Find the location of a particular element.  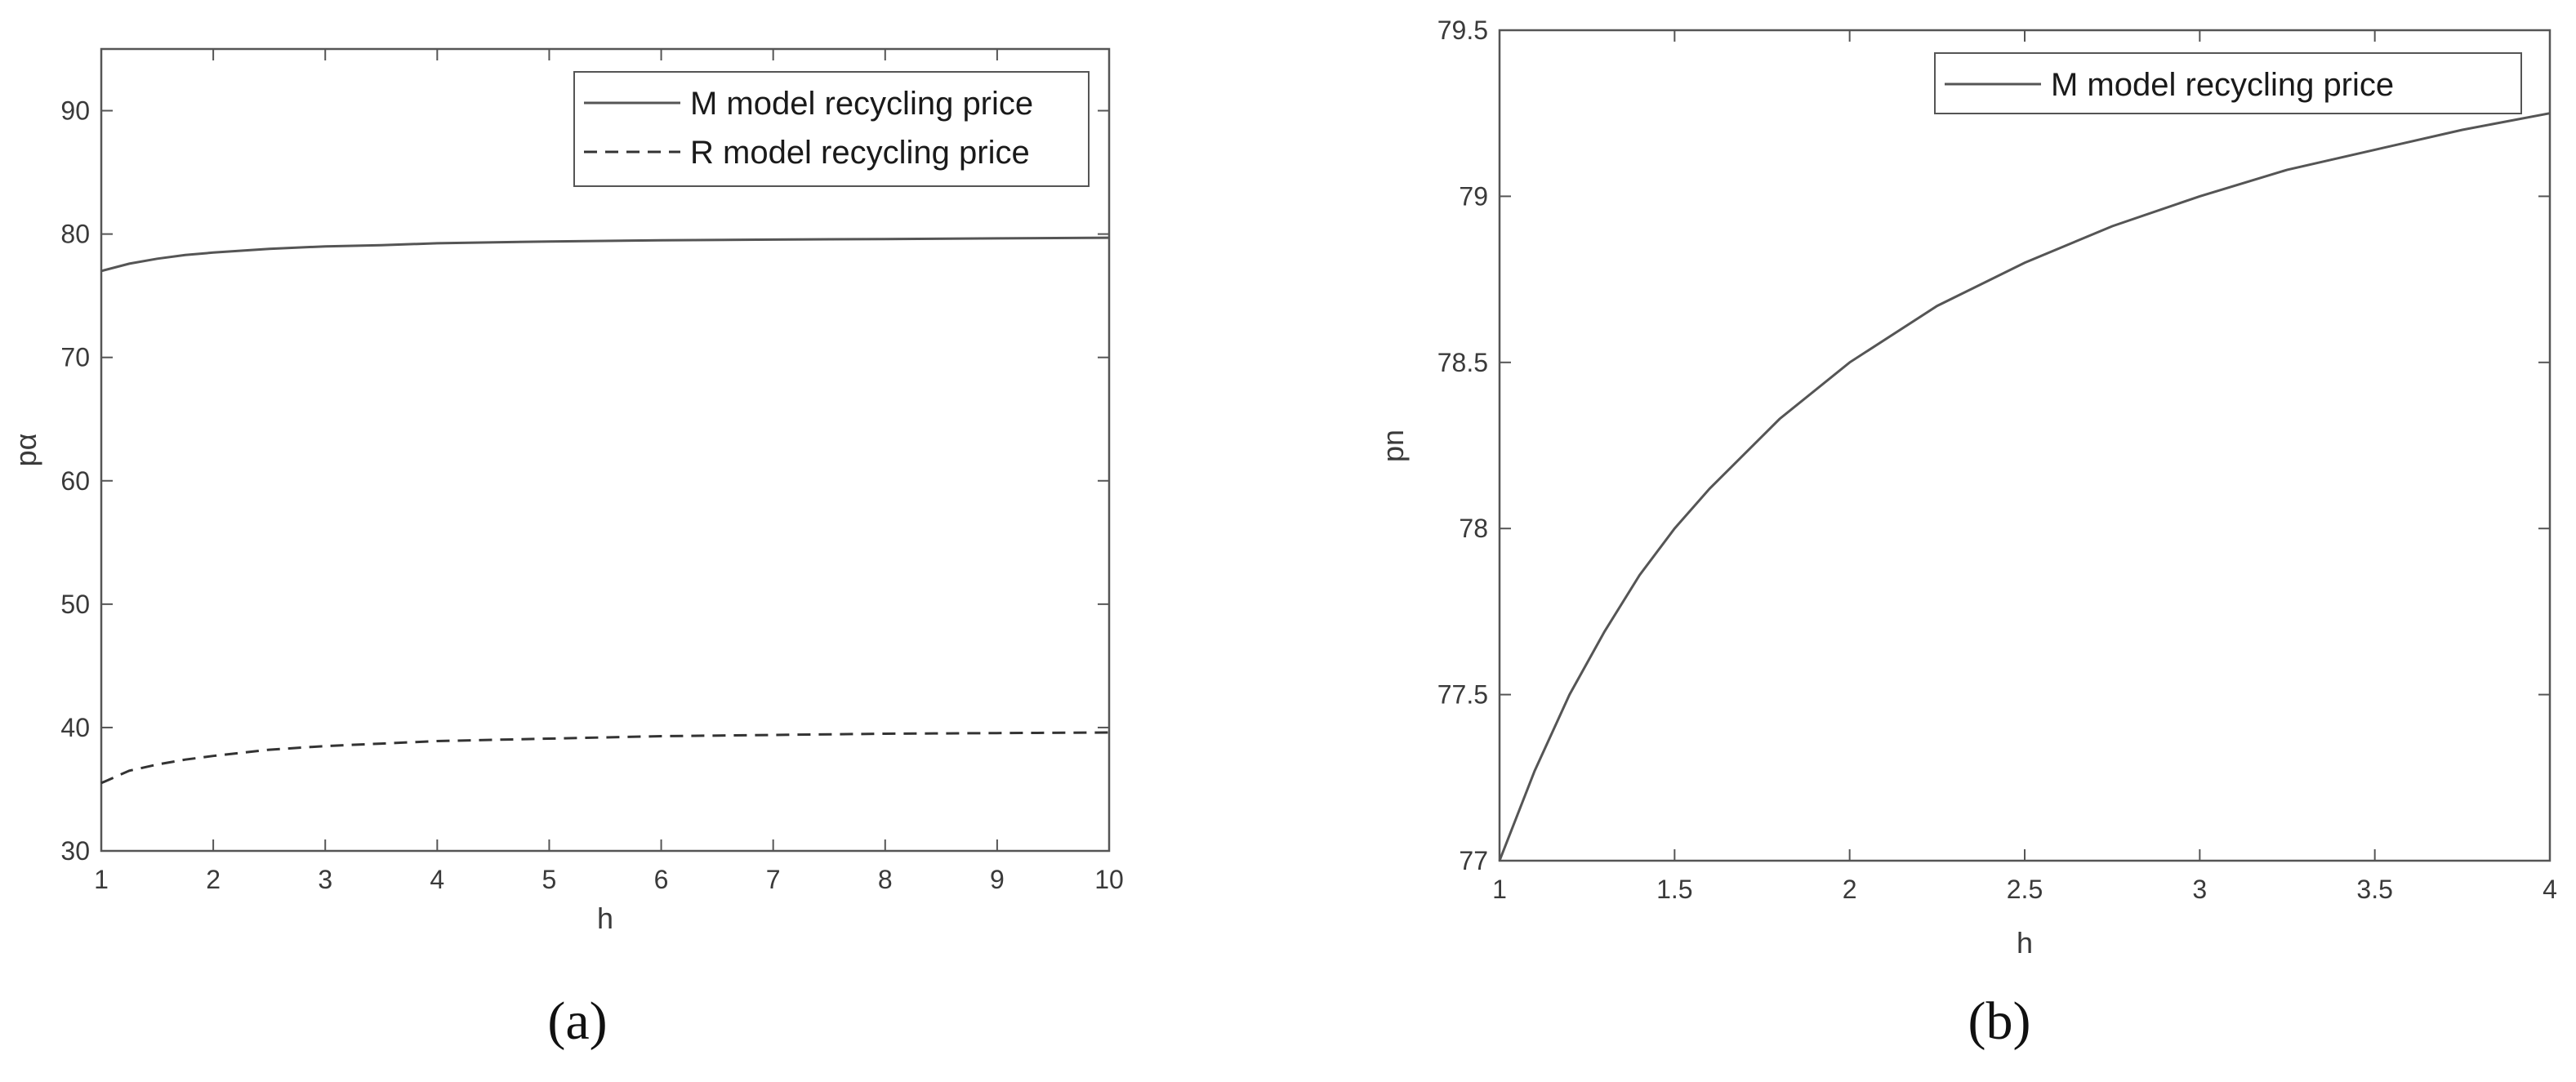

y-tick-label: 30 is located at coordinates (75, 851).